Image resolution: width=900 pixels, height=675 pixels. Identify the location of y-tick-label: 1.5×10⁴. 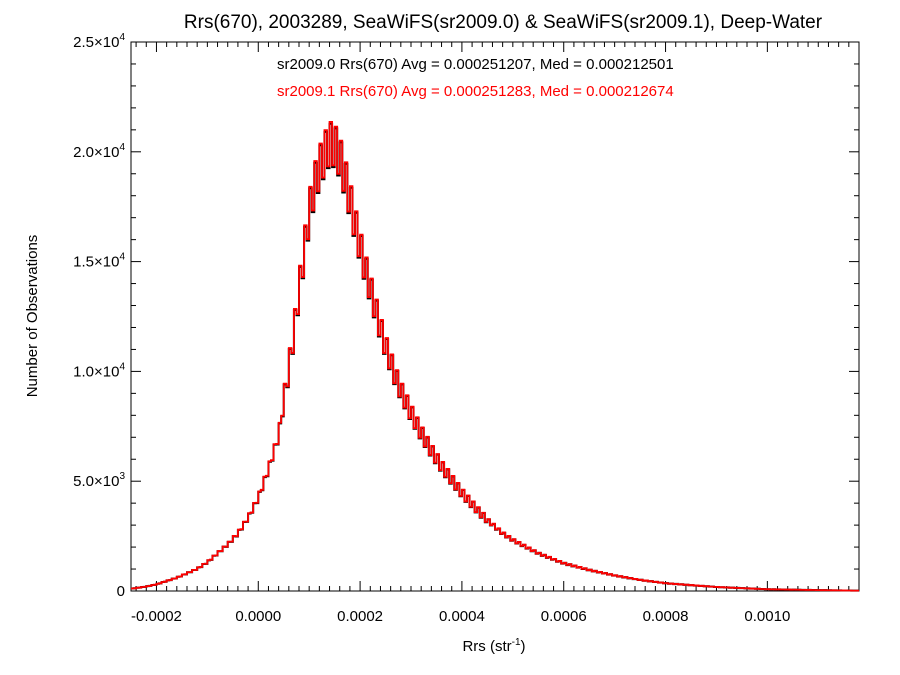
(99, 261).